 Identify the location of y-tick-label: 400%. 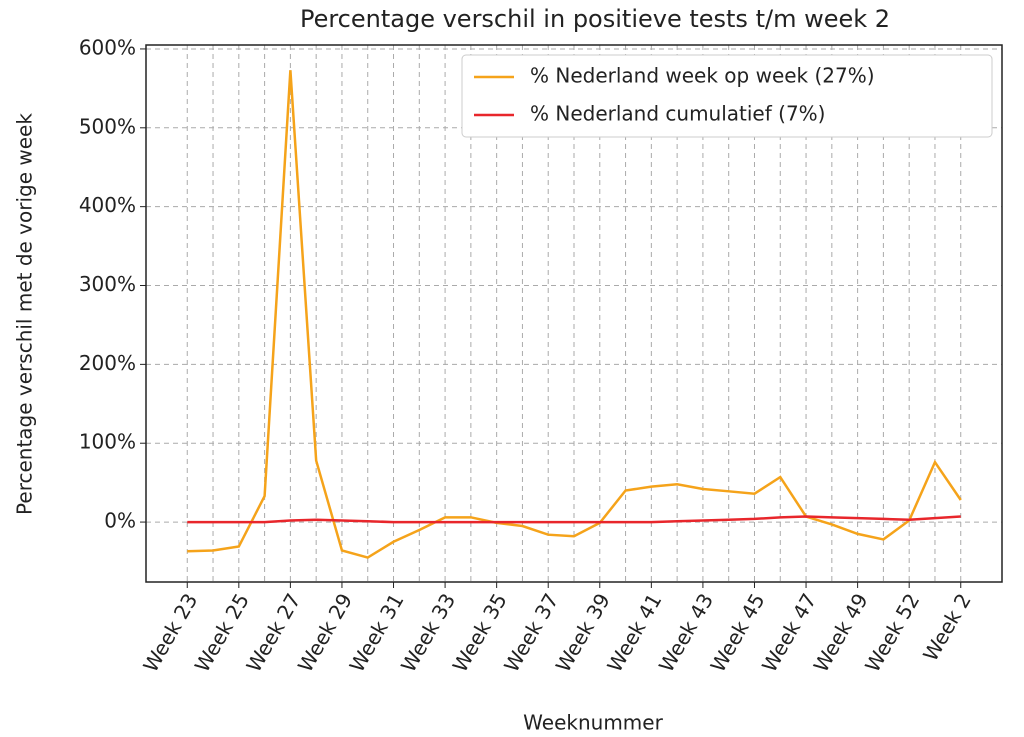
(107, 205).